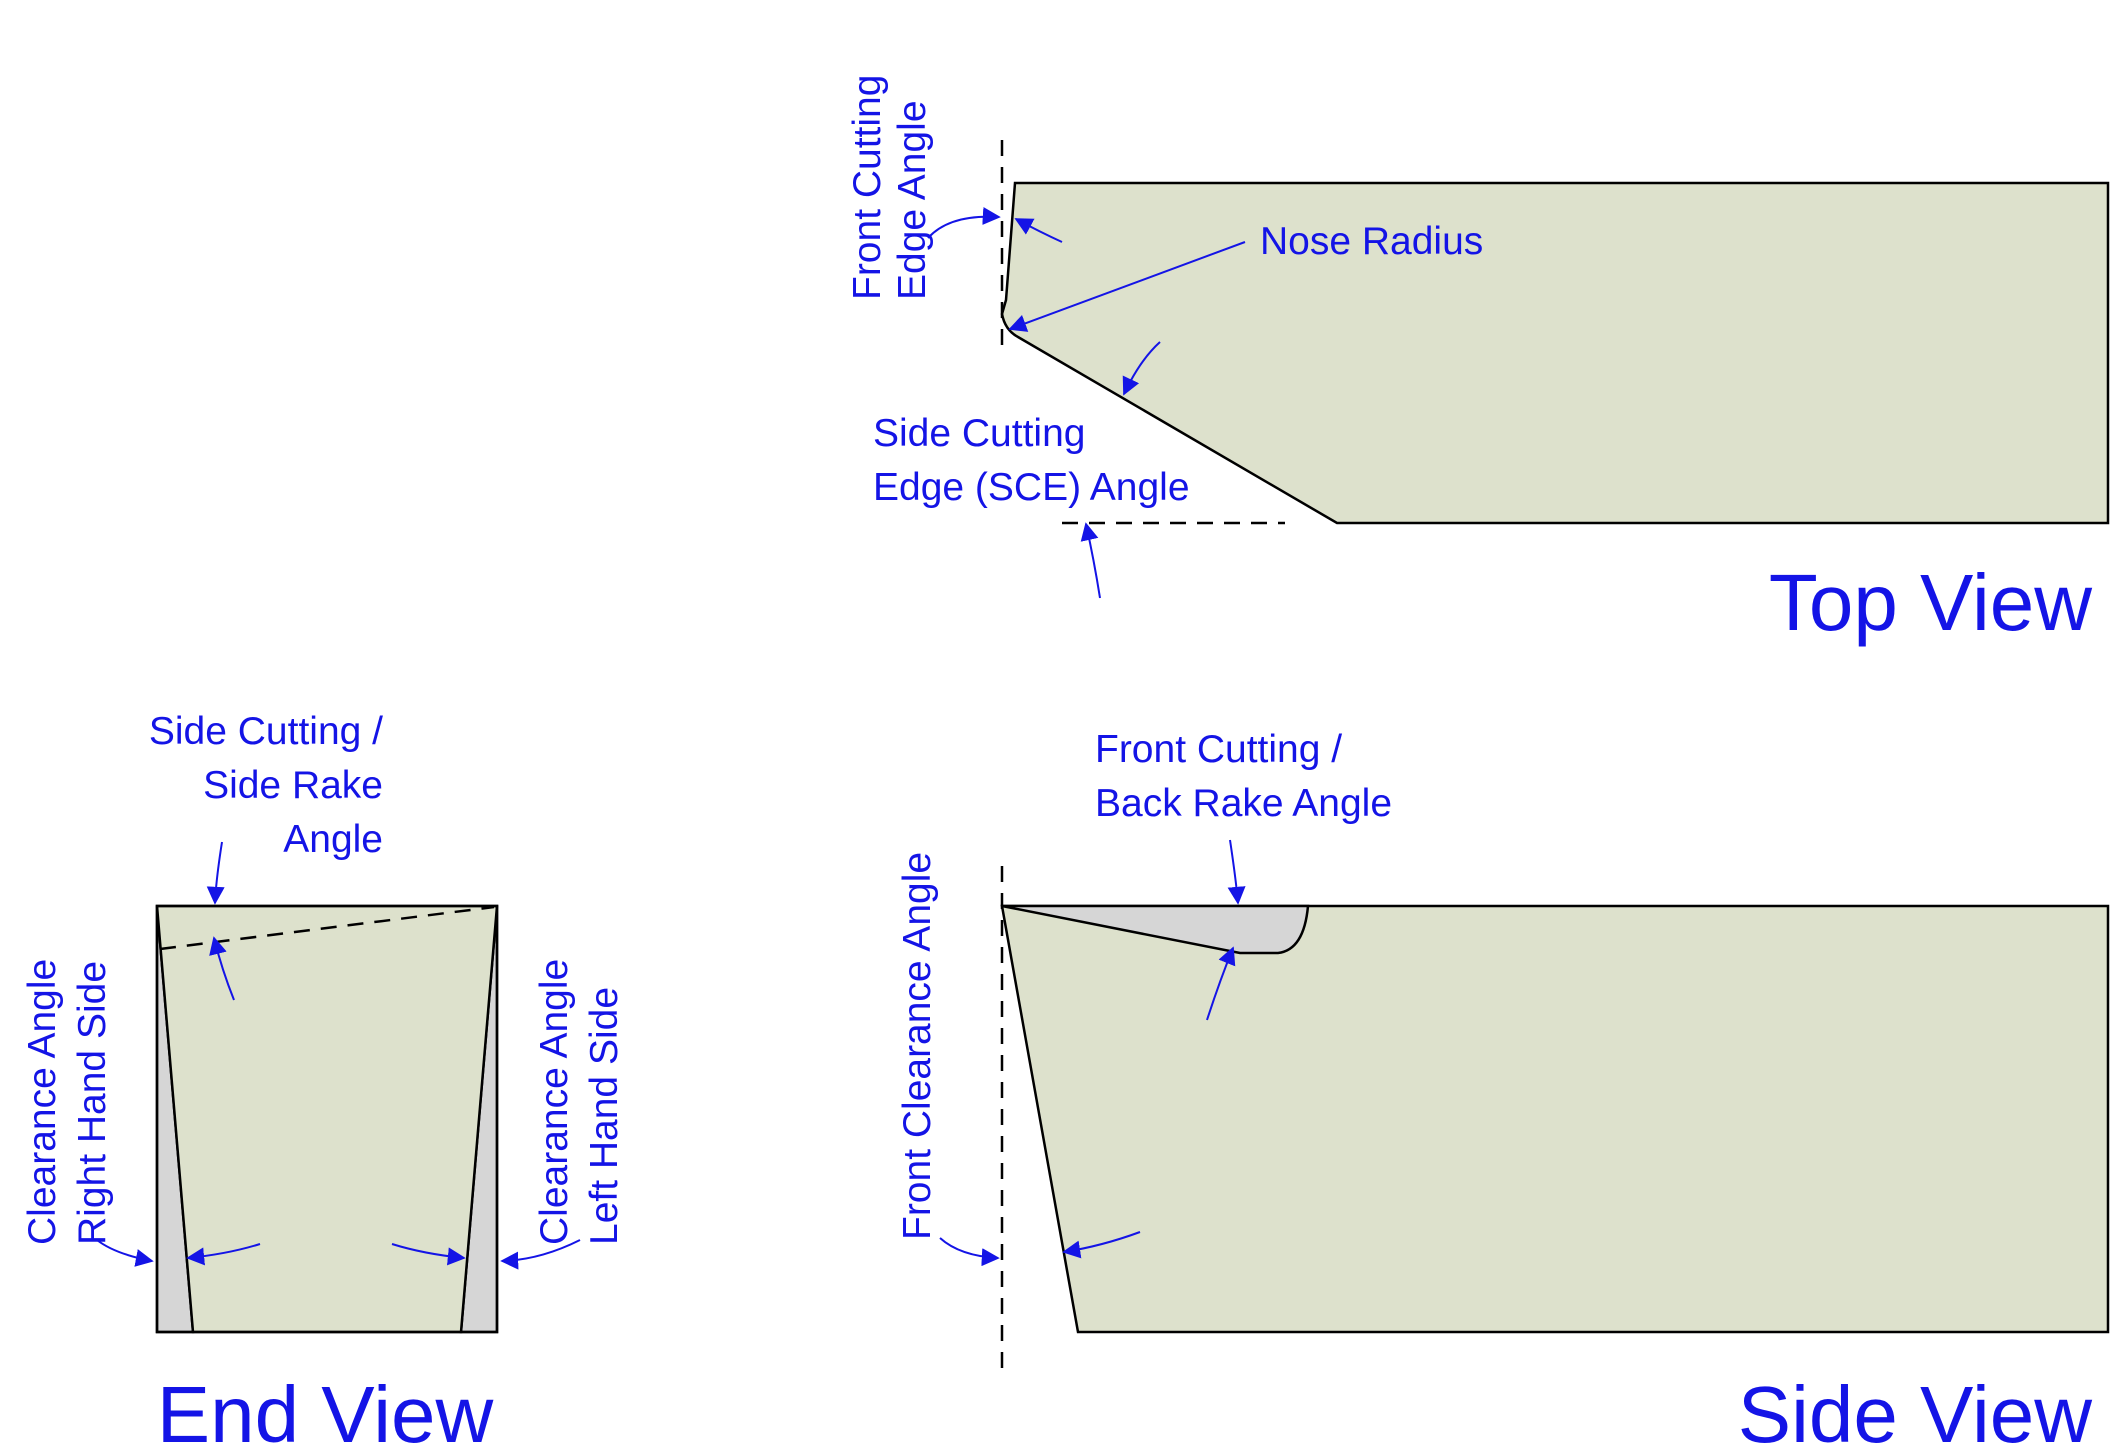  Describe the element at coordinates (67, 1102) in the screenshot. I see `clearance-right-label: Clearance Angle Right Hand Side` at that location.